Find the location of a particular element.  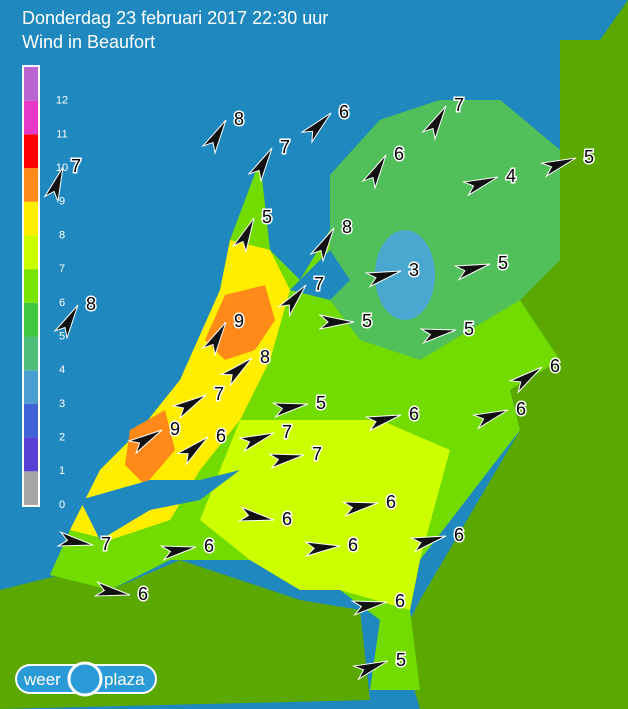

legend-label: 11 is located at coordinates (61, 134).